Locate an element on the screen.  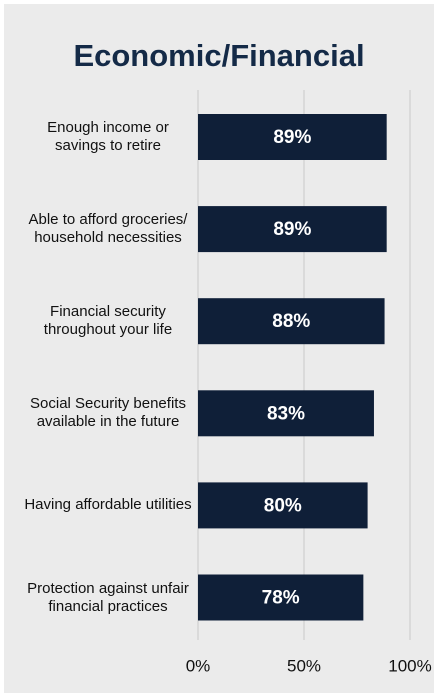
chart-title: Economic/Financial is located at coordinates (219, 55).